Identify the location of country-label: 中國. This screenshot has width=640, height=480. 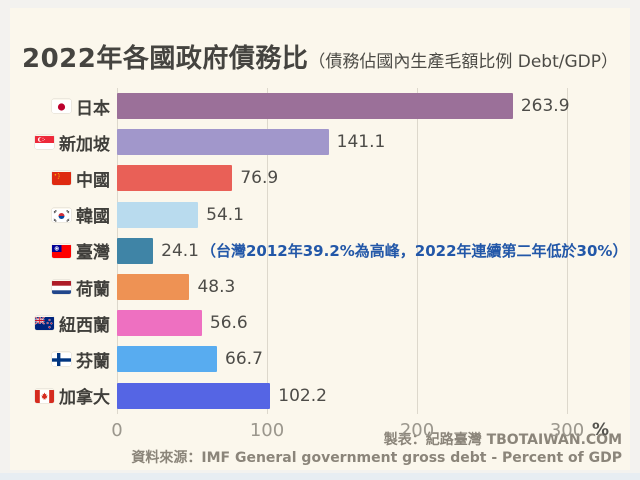
(93, 180).